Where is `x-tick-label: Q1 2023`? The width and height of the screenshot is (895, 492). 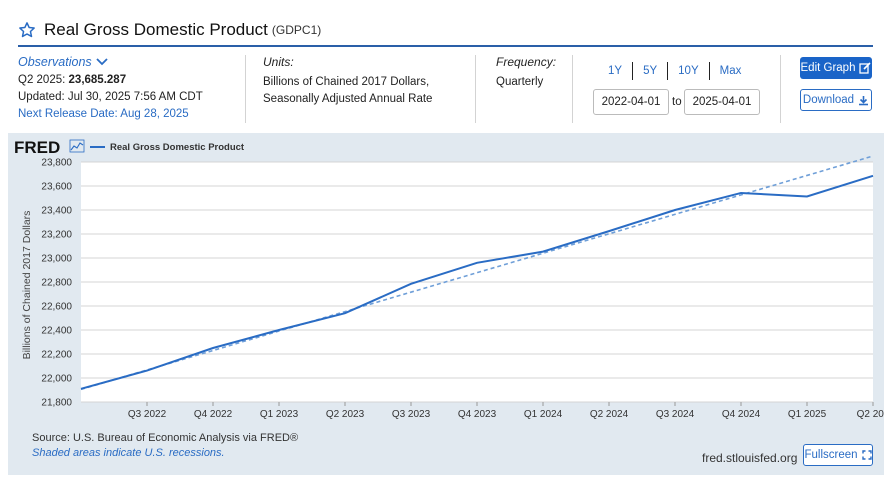 x-tick-label: Q1 2023 is located at coordinates (279, 414).